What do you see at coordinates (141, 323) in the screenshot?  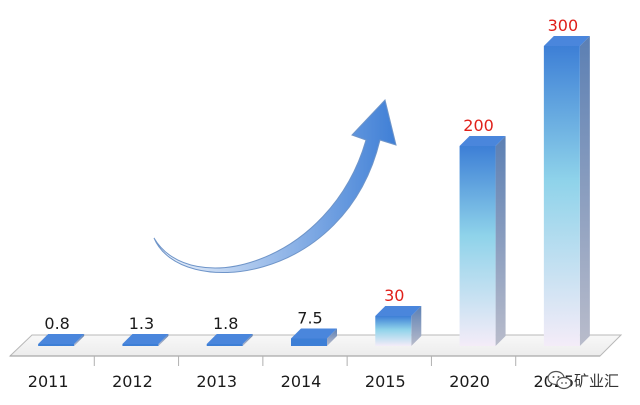 I see `data-label: 1.3` at bounding box center [141, 323].